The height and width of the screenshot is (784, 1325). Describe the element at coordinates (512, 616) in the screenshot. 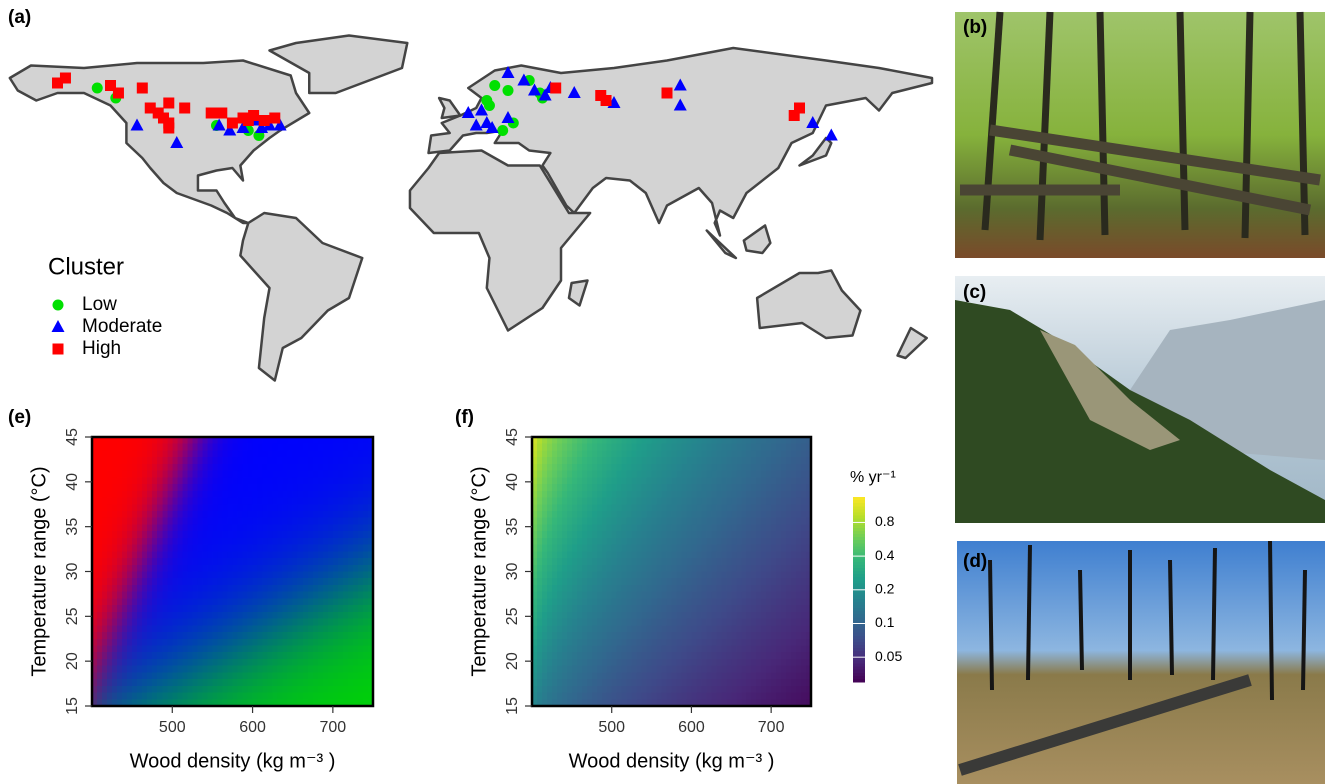

I see `y-tick-label: 25` at that location.